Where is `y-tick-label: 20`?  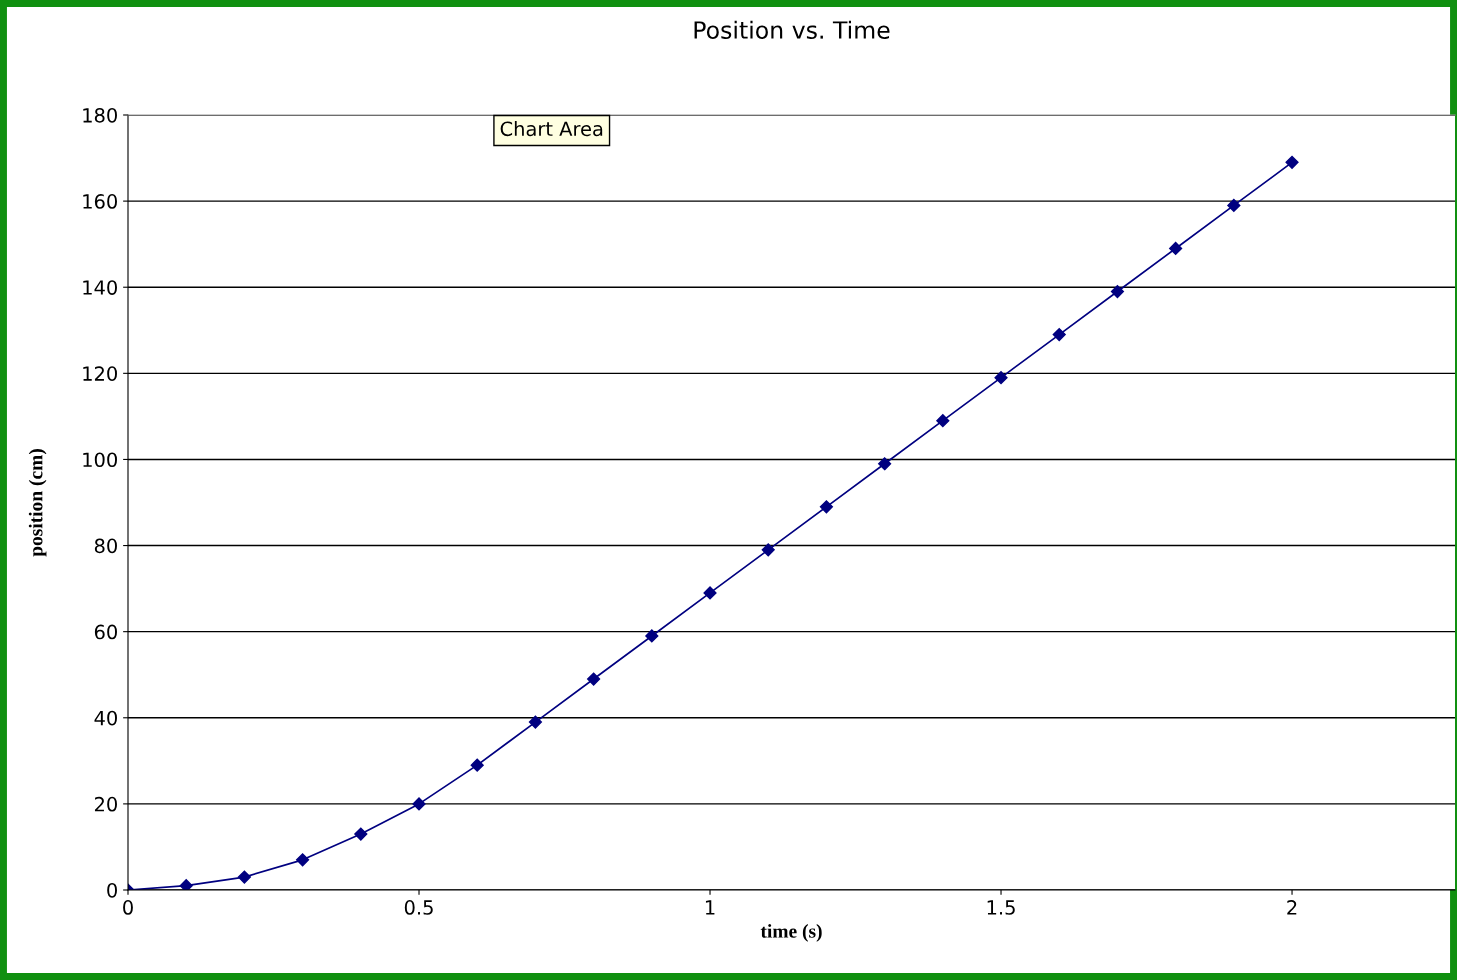
y-tick-label: 20 is located at coordinates (105, 804).